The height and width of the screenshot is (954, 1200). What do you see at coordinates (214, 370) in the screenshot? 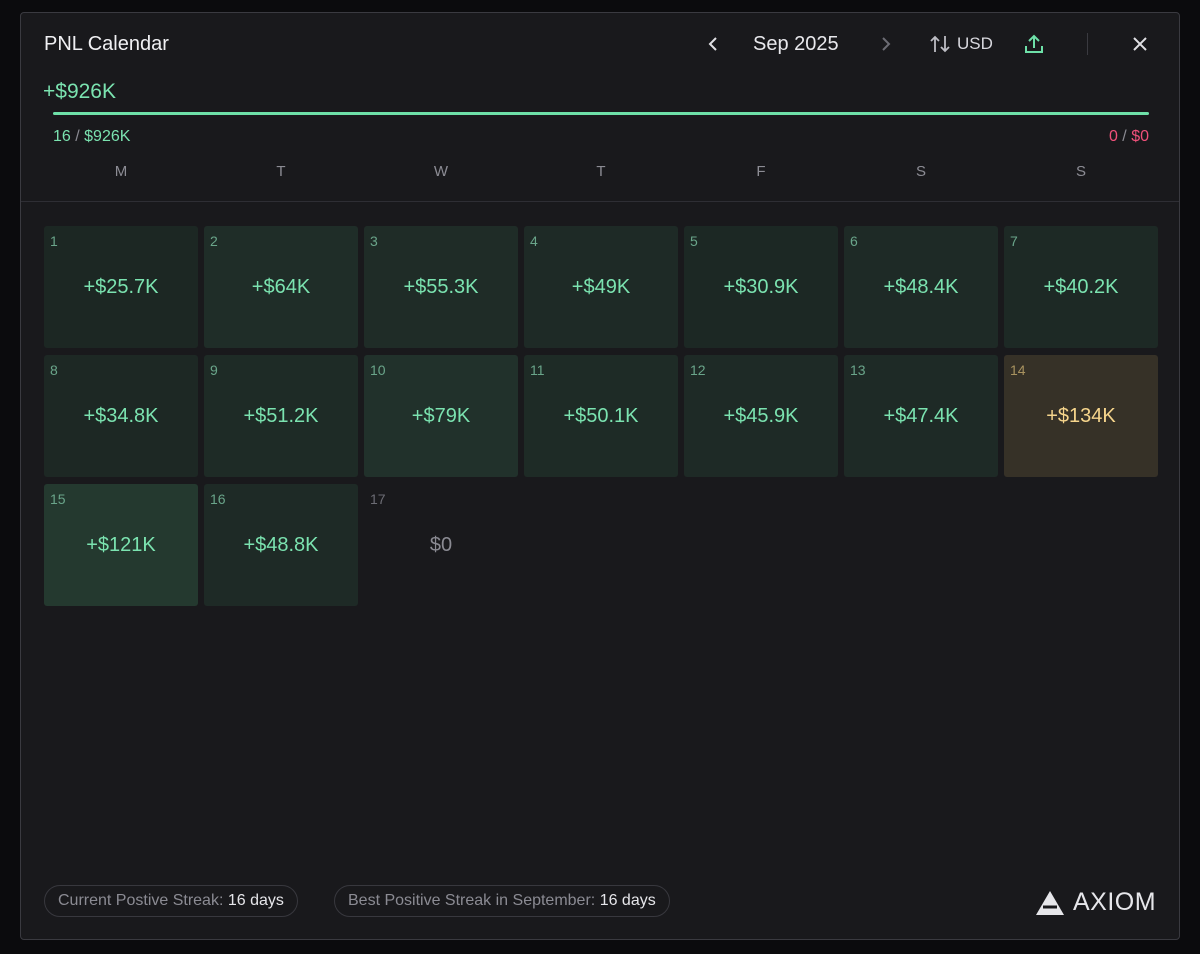
I see `day-number: 9` at bounding box center [214, 370].